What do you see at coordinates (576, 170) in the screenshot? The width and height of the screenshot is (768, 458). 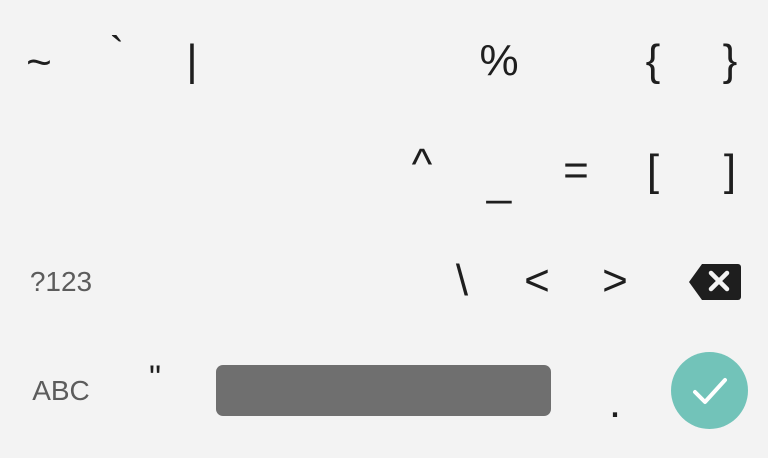 I see `key-equals: =` at bounding box center [576, 170].